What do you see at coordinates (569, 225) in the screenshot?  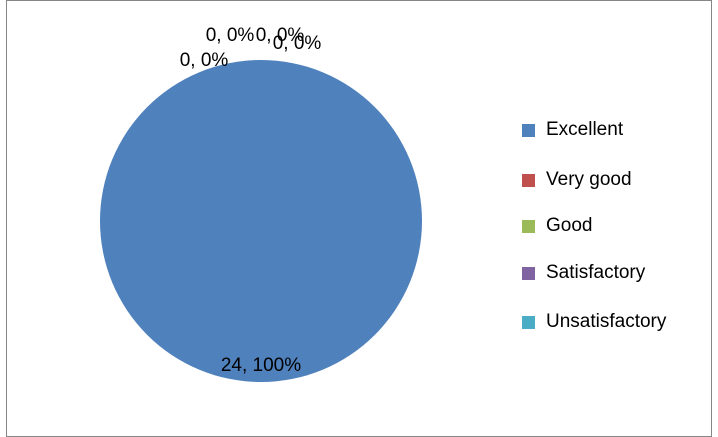 I see `legend-label: Good` at bounding box center [569, 225].